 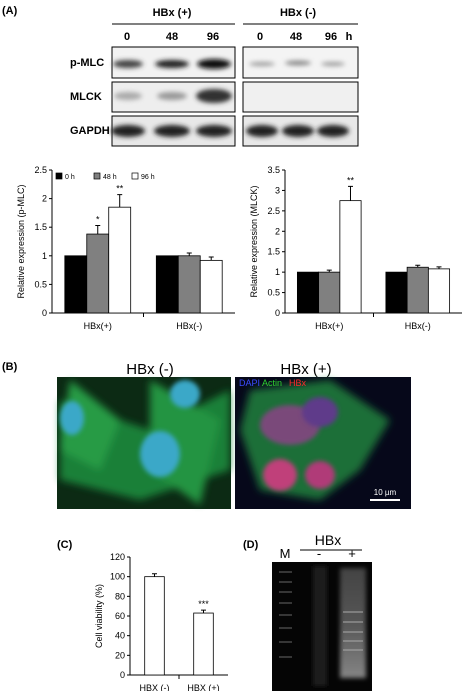 What do you see at coordinates (117, 577) in the screenshot?
I see `y-tick-label: 100` at bounding box center [117, 577].